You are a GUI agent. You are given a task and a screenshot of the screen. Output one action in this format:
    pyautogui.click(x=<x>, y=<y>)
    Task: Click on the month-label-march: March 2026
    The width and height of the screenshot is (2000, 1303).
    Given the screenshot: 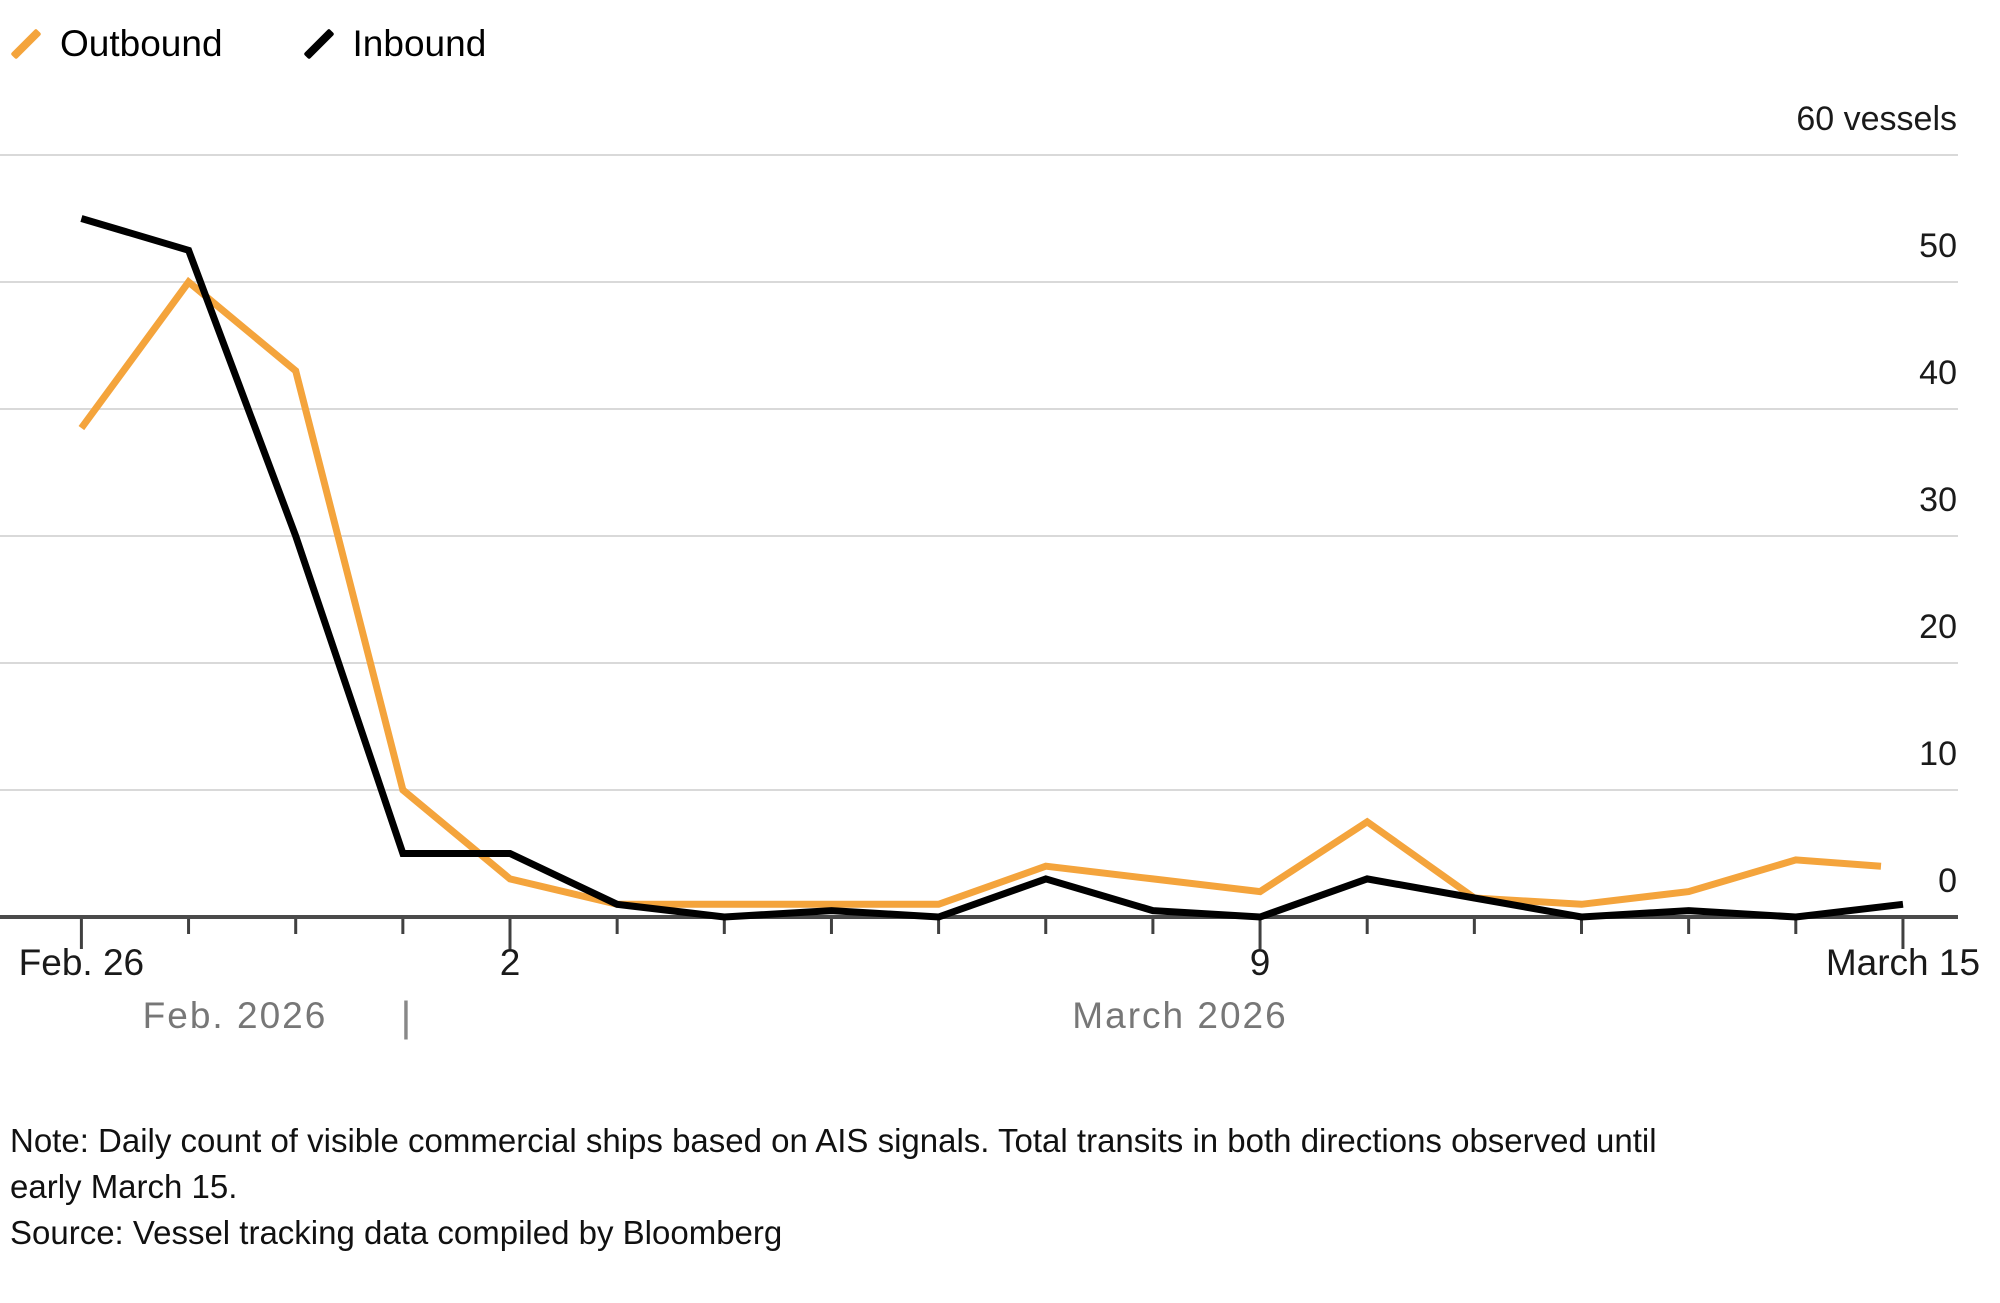 What is the action you would take?
    pyautogui.click(x=1180, y=1015)
    